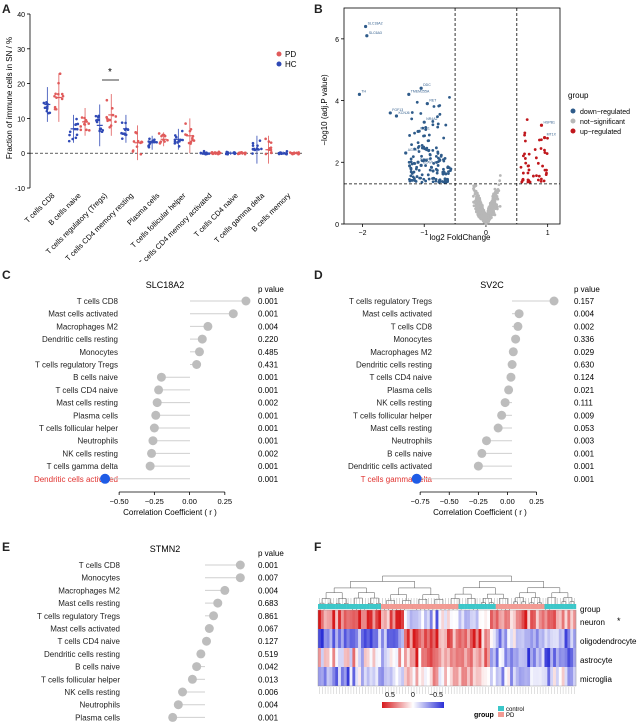 This screenshot has height=728, width=640. What do you see at coordinates (552, 135) in the screenshot?
I see `gene-label: MT1X` at bounding box center [552, 135].